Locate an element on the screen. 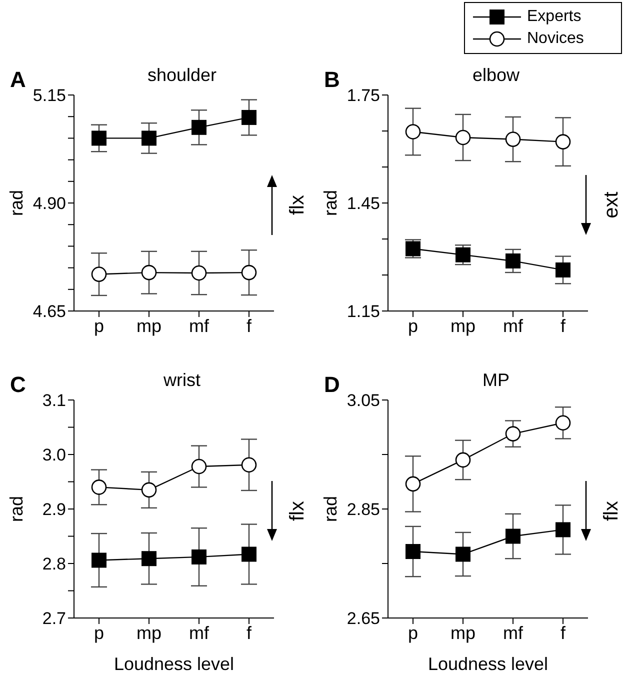 The image size is (628, 678). y-tick-label: 2.9 is located at coordinates (54, 510).